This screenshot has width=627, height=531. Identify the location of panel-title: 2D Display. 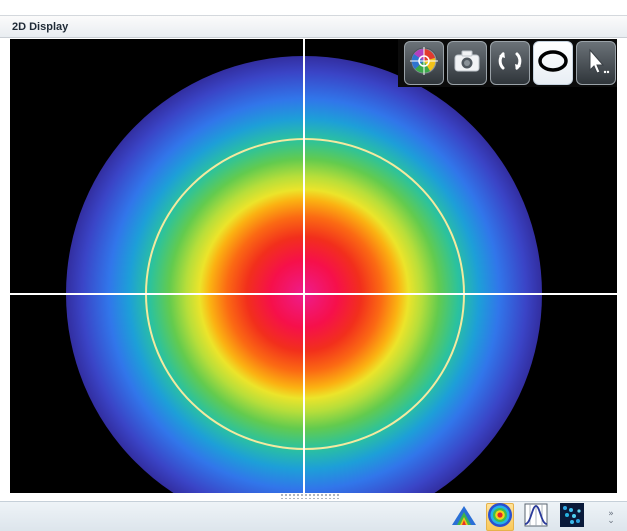
(40, 27).